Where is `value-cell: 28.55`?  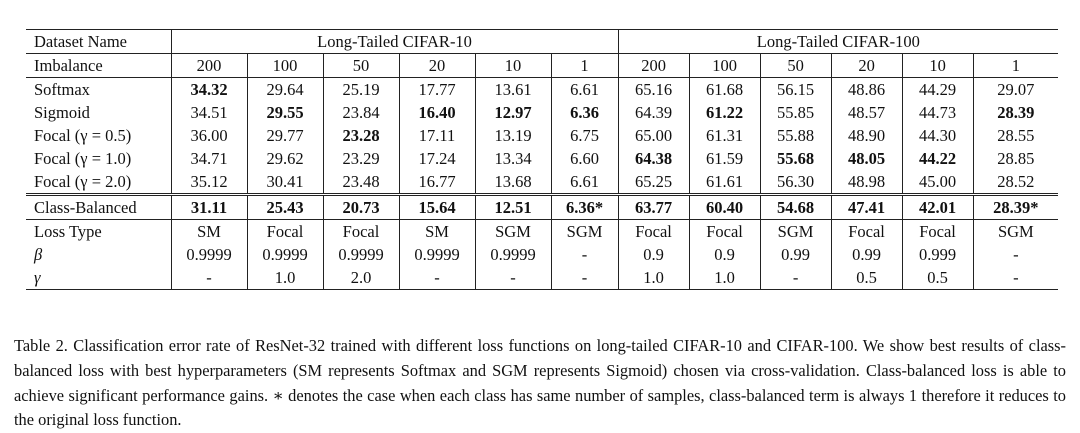 value-cell: 28.55 is located at coordinates (1015, 135).